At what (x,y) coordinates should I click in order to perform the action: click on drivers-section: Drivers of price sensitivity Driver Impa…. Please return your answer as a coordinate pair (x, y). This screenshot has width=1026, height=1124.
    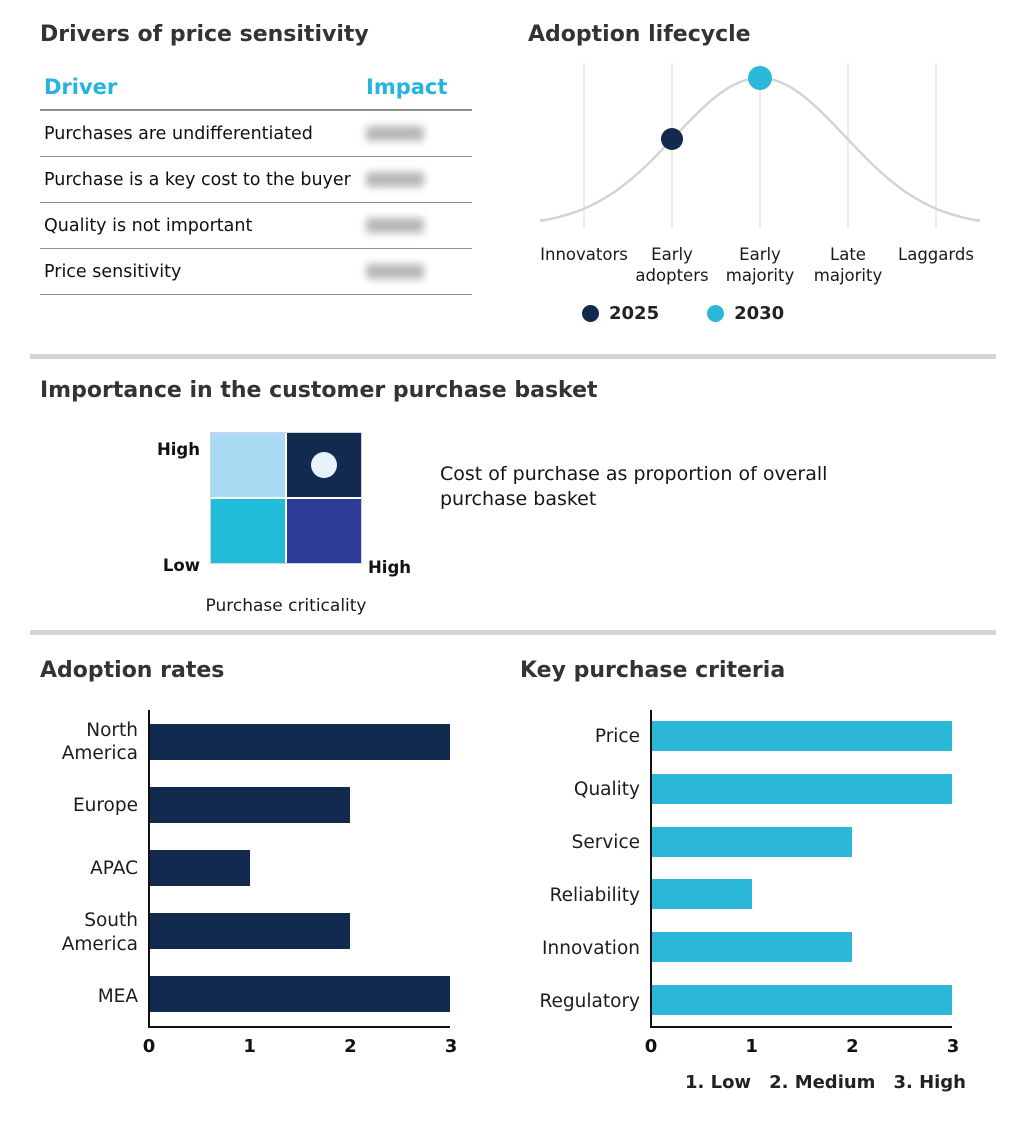
    Looking at the image, I should click on (256, 158).